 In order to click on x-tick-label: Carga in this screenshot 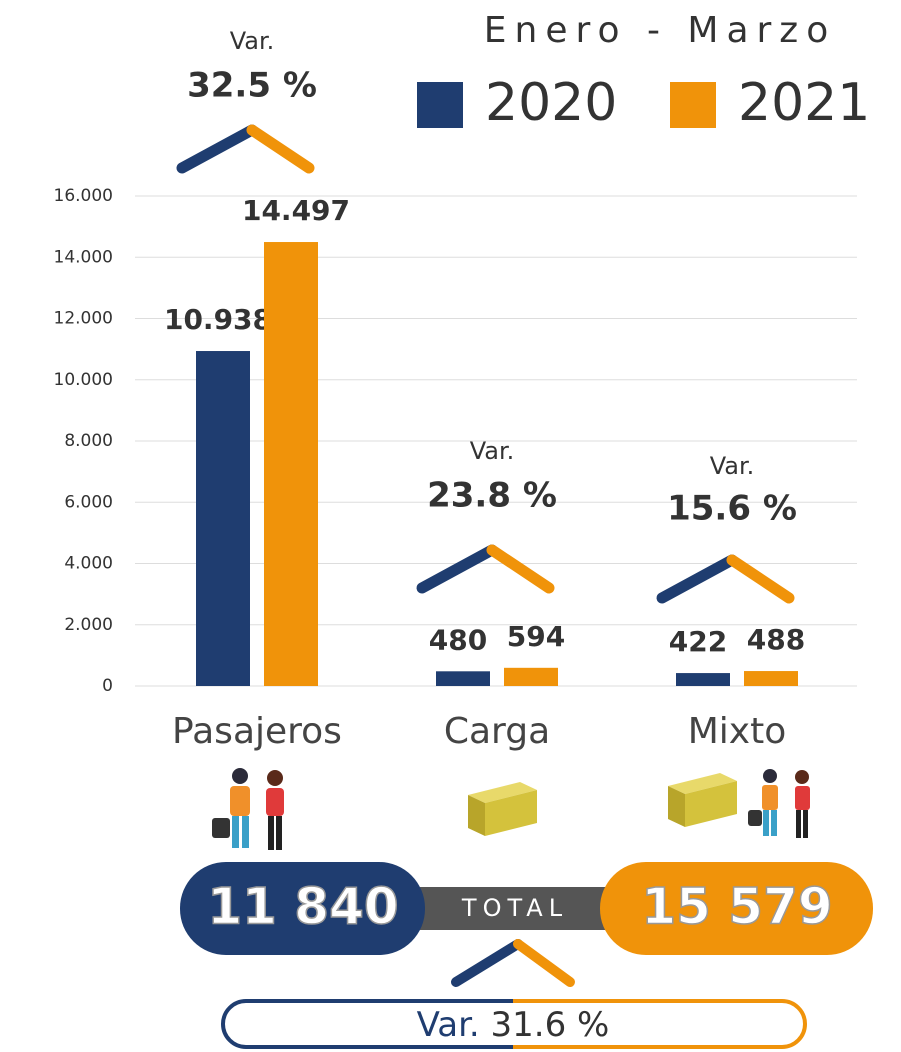, I will do `click(497, 731)`.